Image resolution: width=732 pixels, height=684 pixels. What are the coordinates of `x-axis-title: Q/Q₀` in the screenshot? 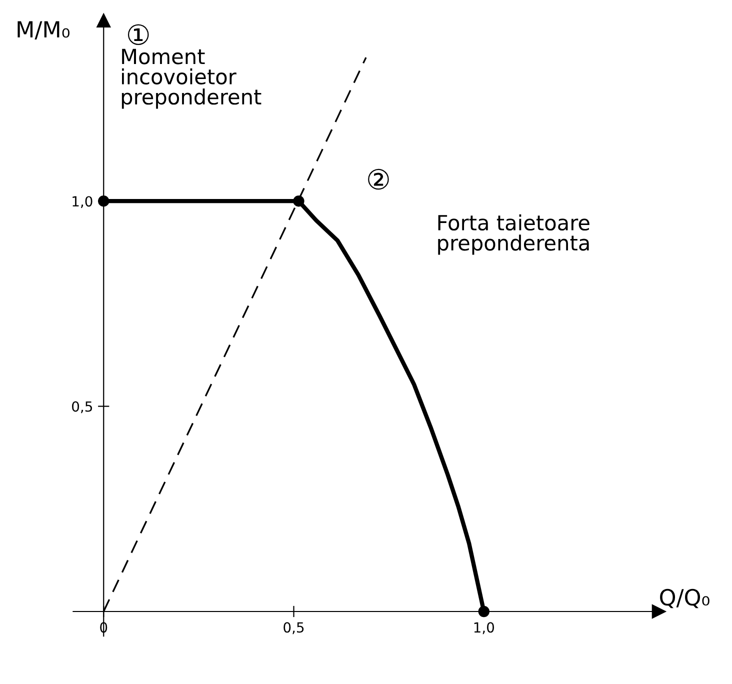 It's located at (685, 598).